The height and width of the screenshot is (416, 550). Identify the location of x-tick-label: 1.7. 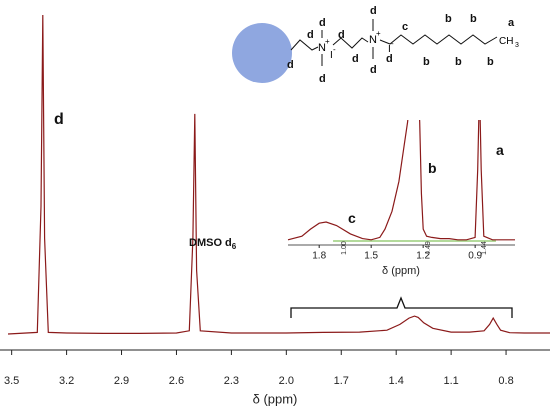
(341, 381).